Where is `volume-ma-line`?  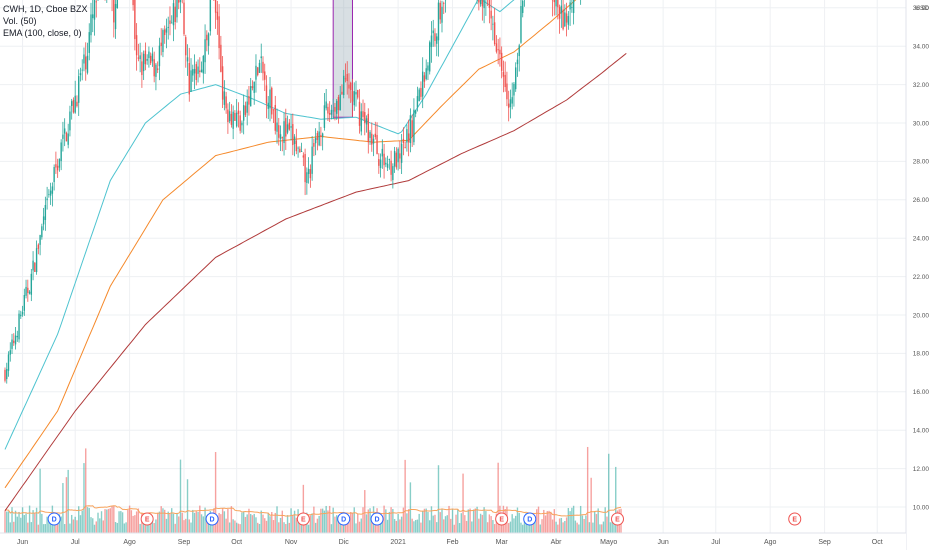 volume-ma-line is located at coordinates (313, 511).